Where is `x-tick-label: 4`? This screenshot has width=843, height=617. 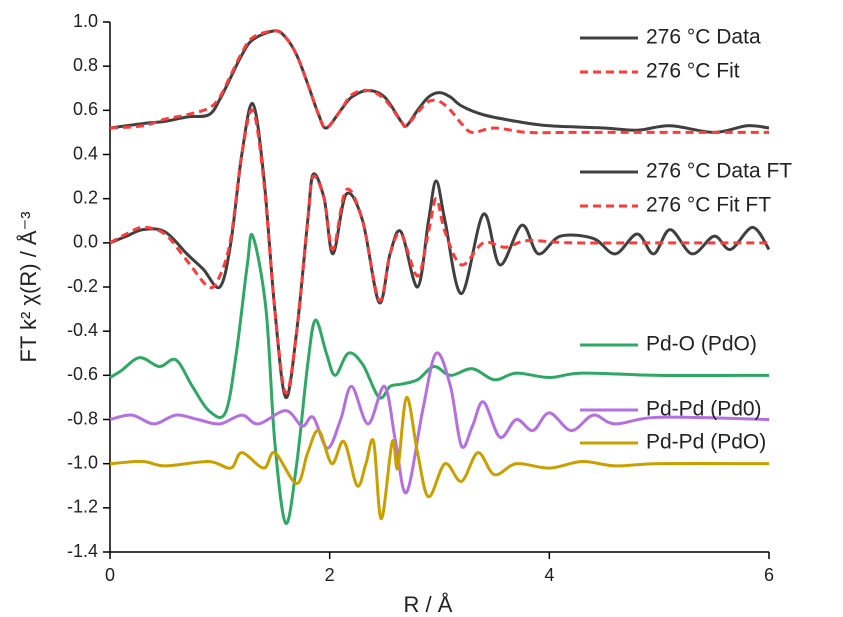 x-tick-label: 4 is located at coordinates (549, 575).